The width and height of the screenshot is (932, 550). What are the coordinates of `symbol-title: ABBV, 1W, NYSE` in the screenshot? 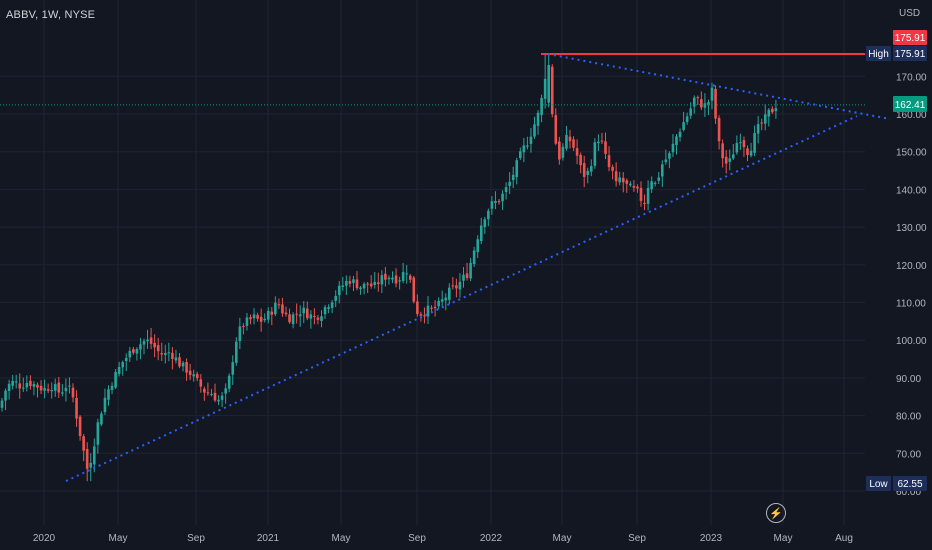 It's located at (51, 15).